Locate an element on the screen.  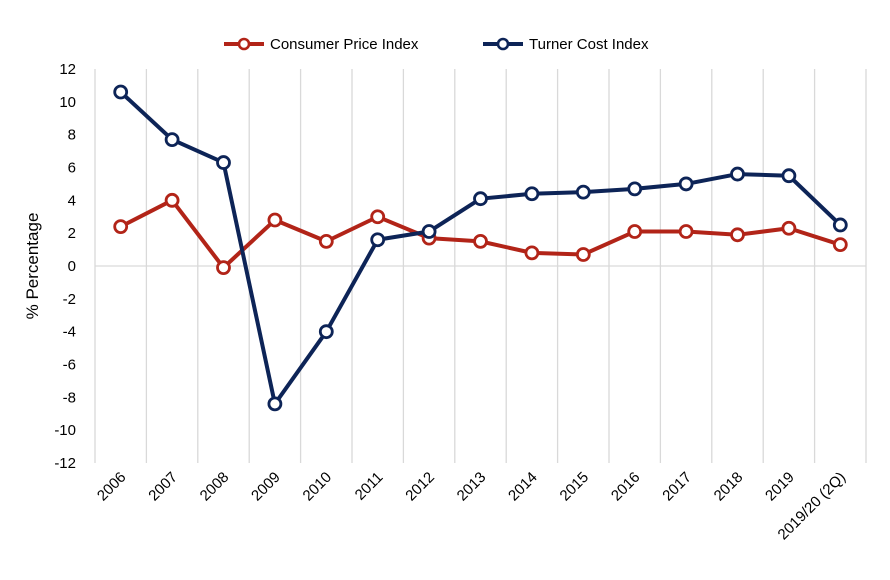
legend-label: Consumer Price Index is located at coordinates (344, 44).